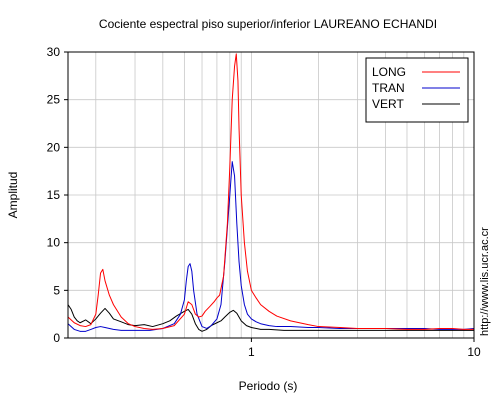  What do you see at coordinates (54, 147) in the screenshot?
I see `y-tick-label: 20` at bounding box center [54, 147].